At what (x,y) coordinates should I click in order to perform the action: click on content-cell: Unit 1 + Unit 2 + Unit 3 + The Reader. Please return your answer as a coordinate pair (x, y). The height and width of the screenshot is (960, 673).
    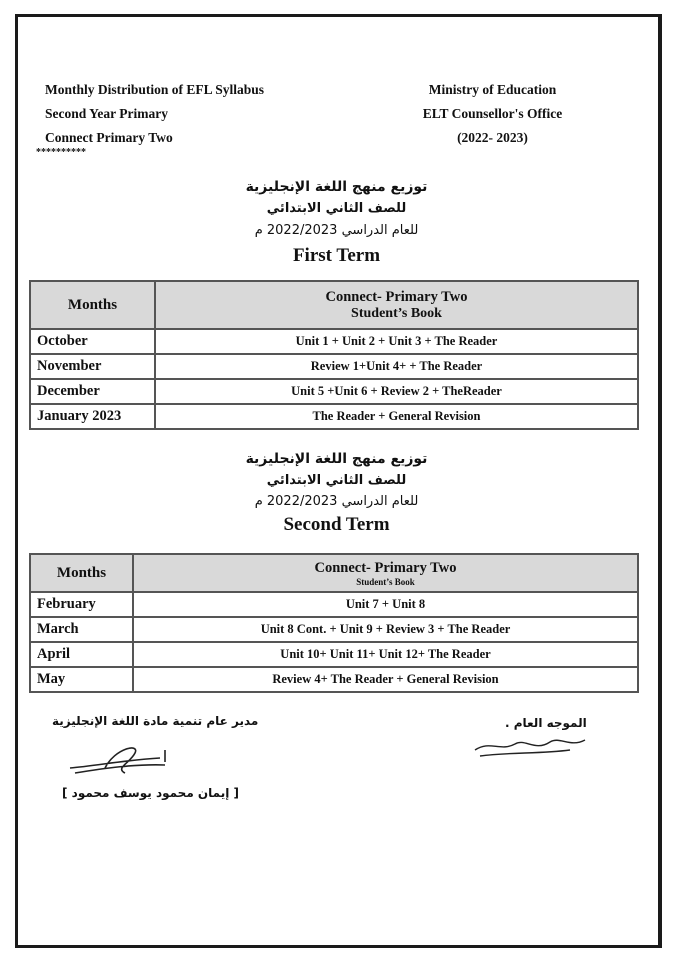
    Looking at the image, I should click on (396, 341).